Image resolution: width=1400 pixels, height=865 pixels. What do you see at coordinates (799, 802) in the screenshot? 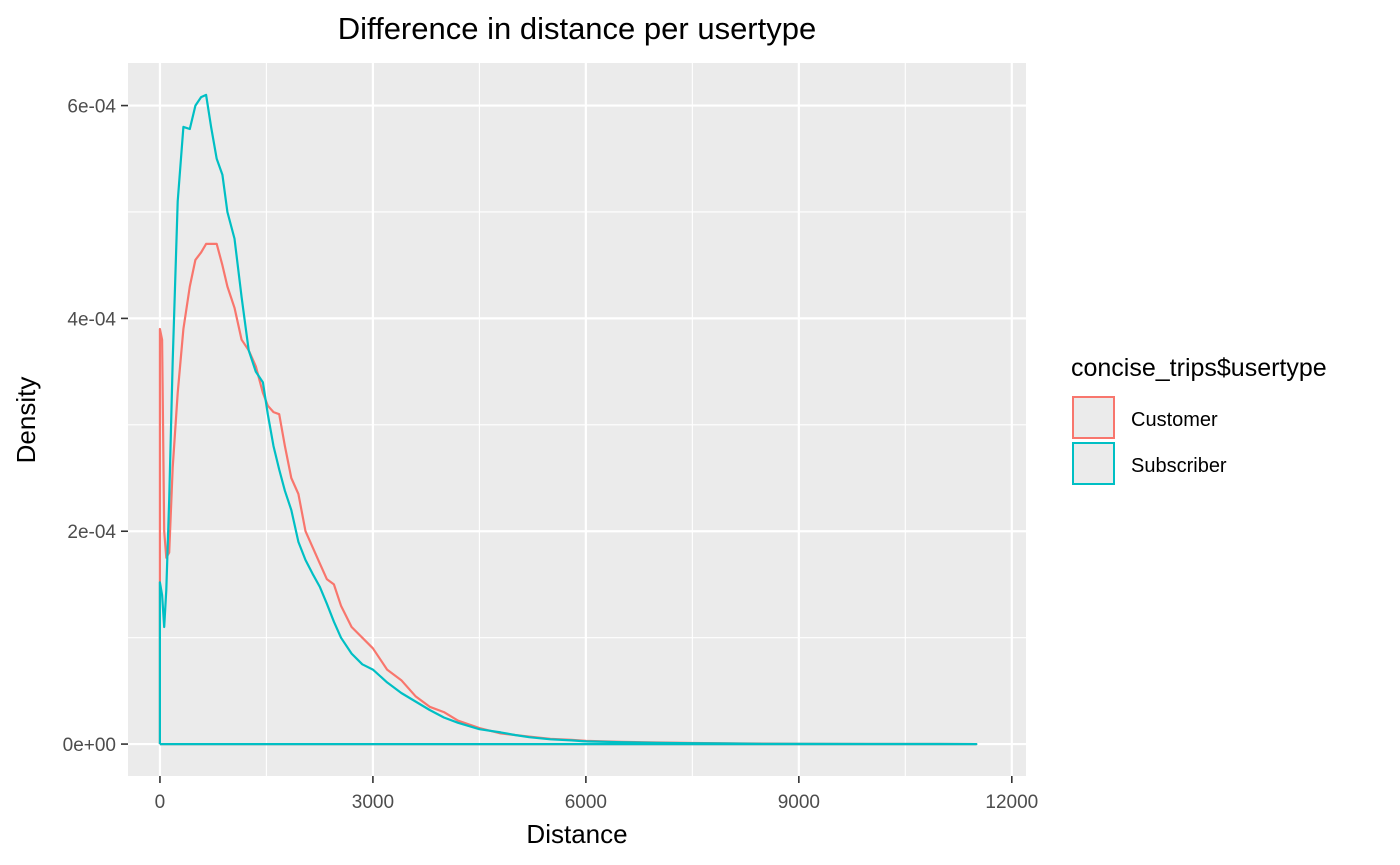
I see `x-tick-label: 9000` at bounding box center [799, 802].